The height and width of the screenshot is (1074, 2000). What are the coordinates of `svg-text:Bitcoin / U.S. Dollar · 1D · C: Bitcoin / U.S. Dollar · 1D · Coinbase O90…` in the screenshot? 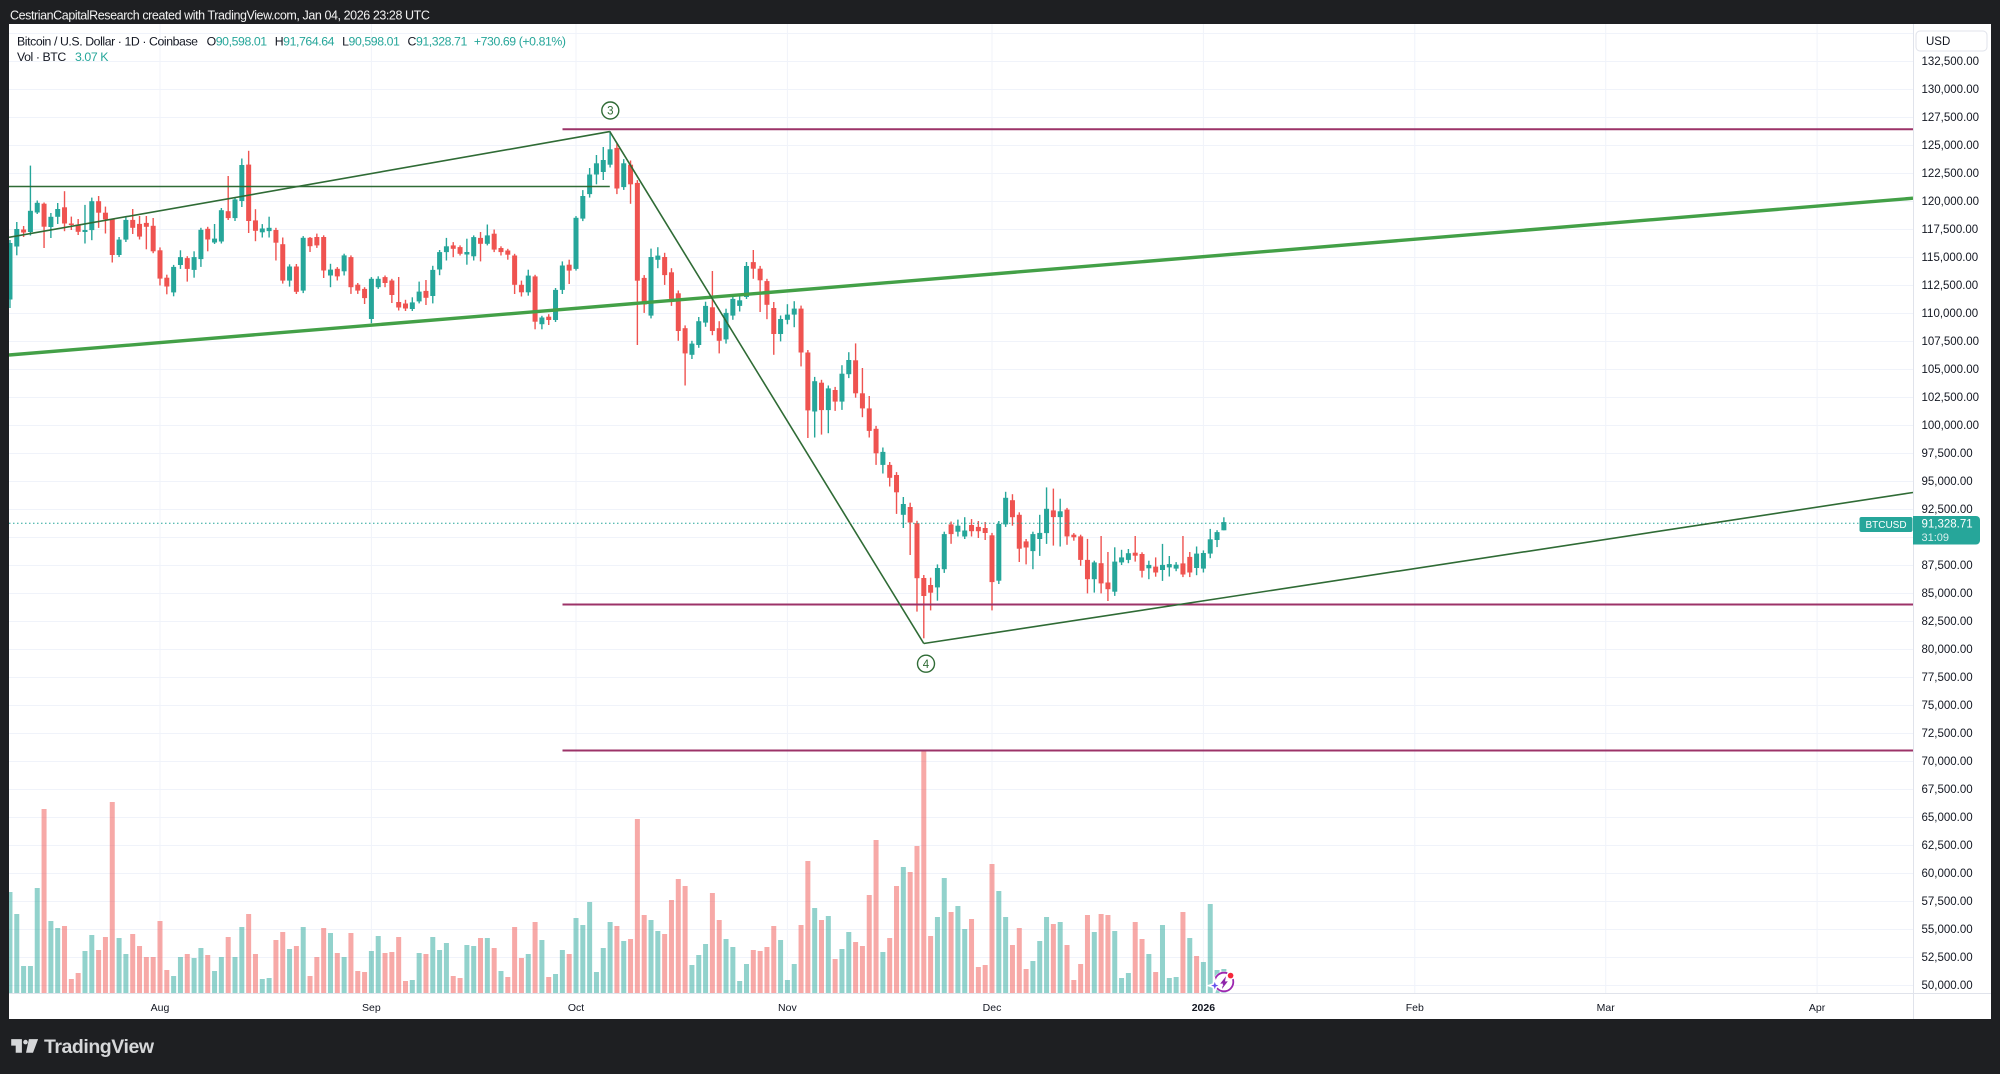 It's located at (291, 41).